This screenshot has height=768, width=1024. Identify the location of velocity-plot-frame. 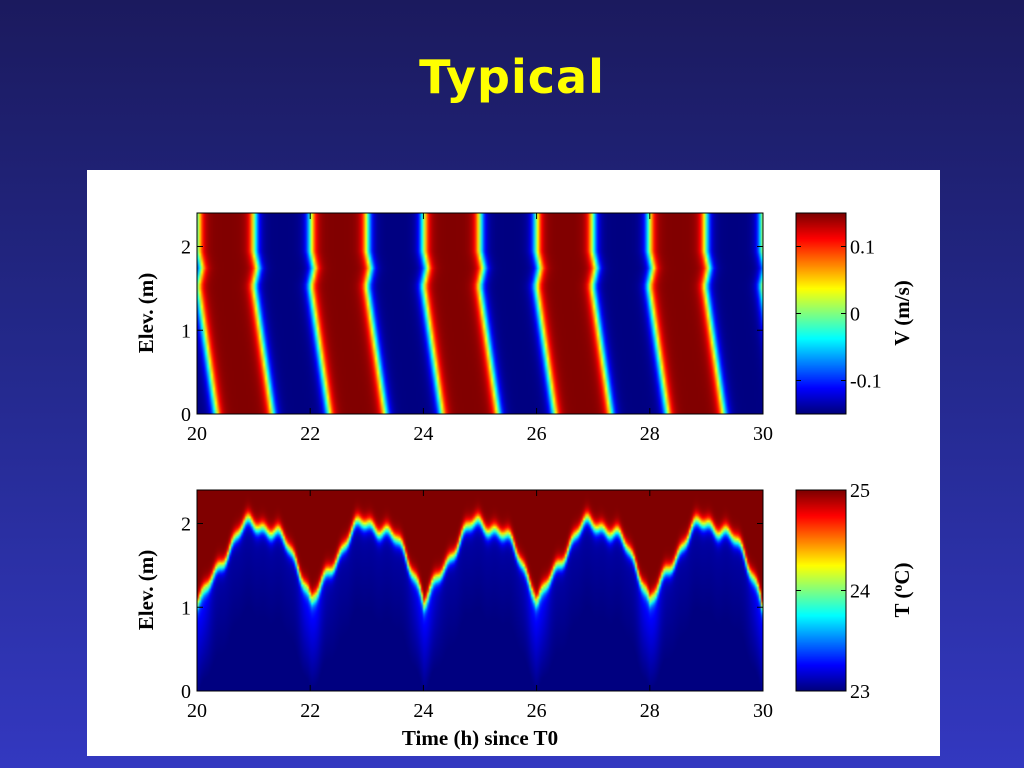
(480, 313).